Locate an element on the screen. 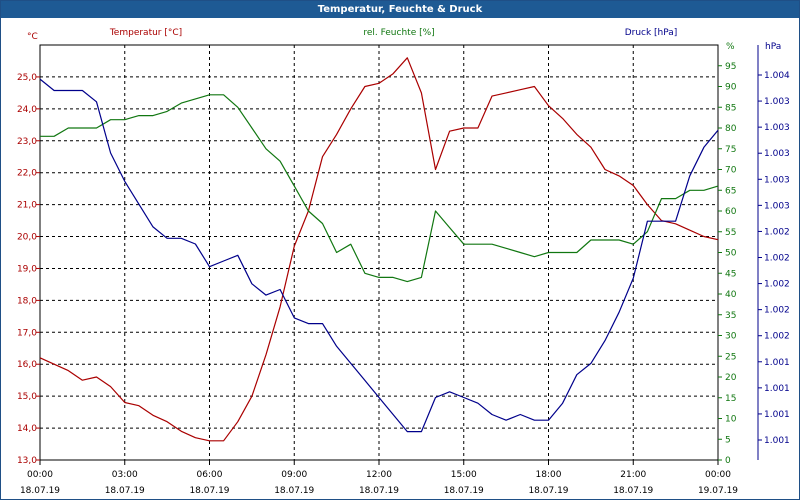  x-tick-label-time: 09:00 is located at coordinates (294, 475).